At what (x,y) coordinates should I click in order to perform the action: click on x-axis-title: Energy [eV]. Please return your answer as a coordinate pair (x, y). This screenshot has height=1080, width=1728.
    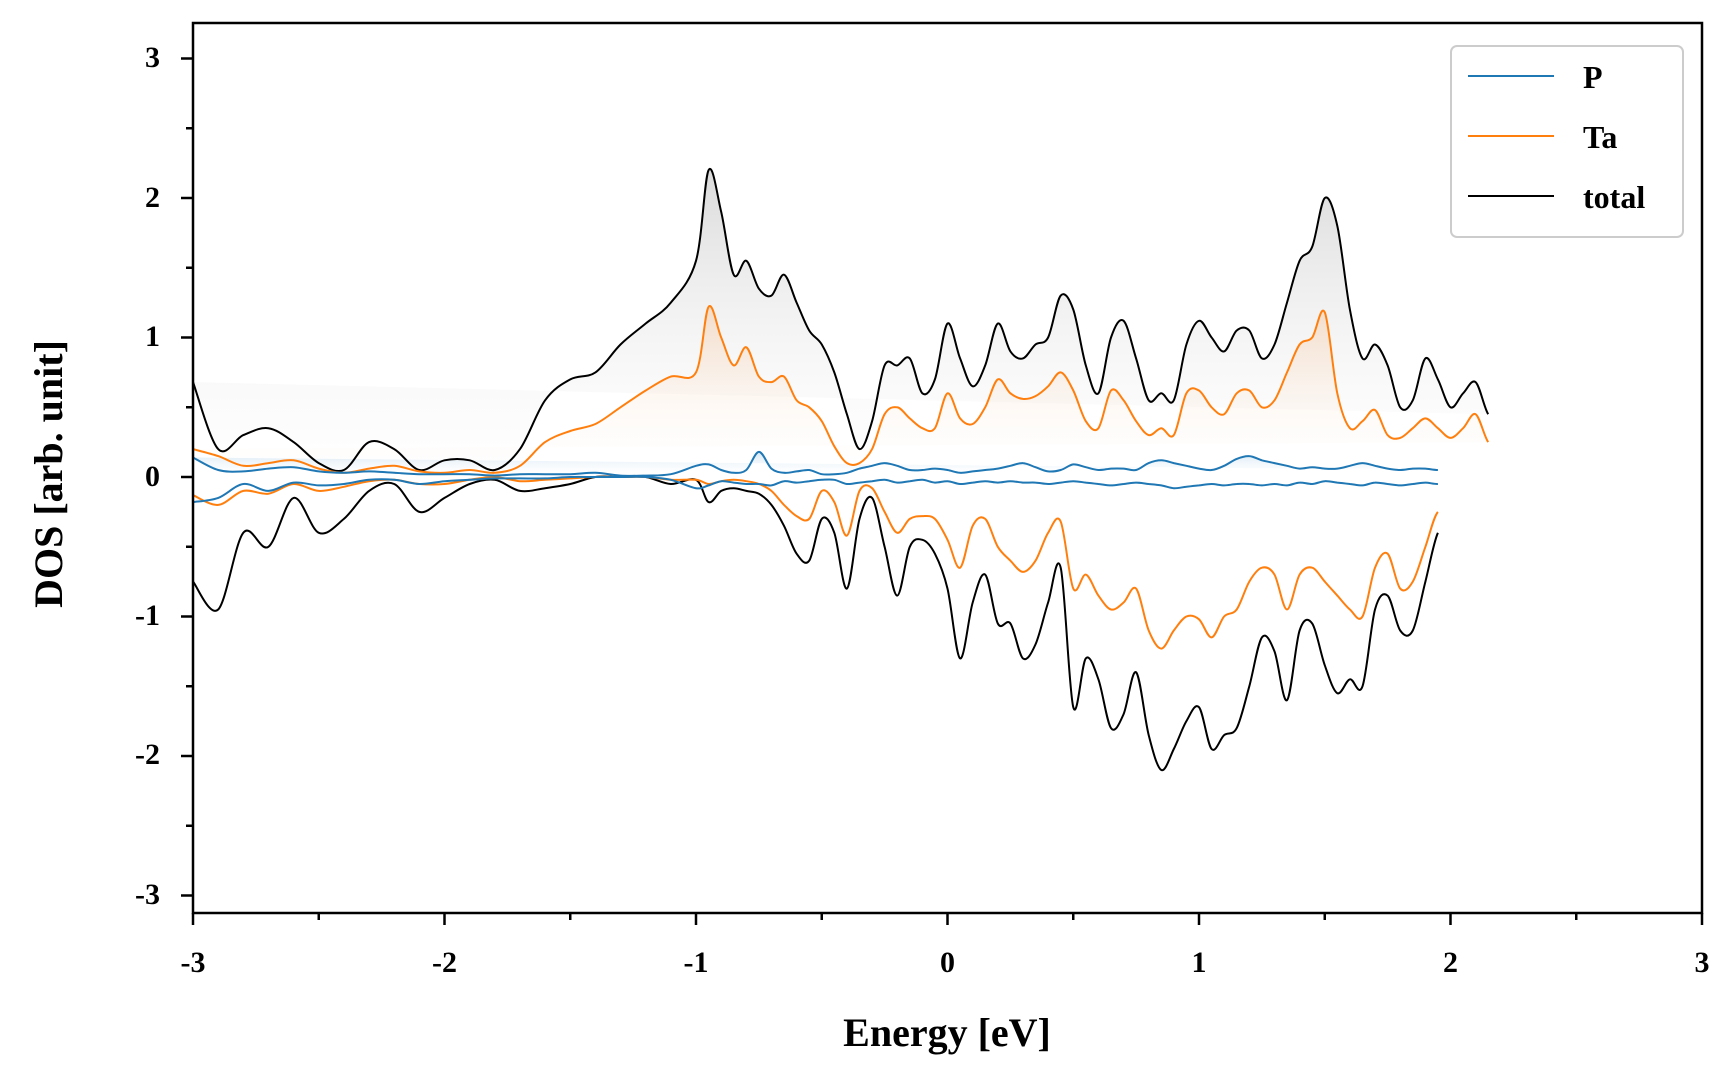
    Looking at the image, I should click on (947, 1032).